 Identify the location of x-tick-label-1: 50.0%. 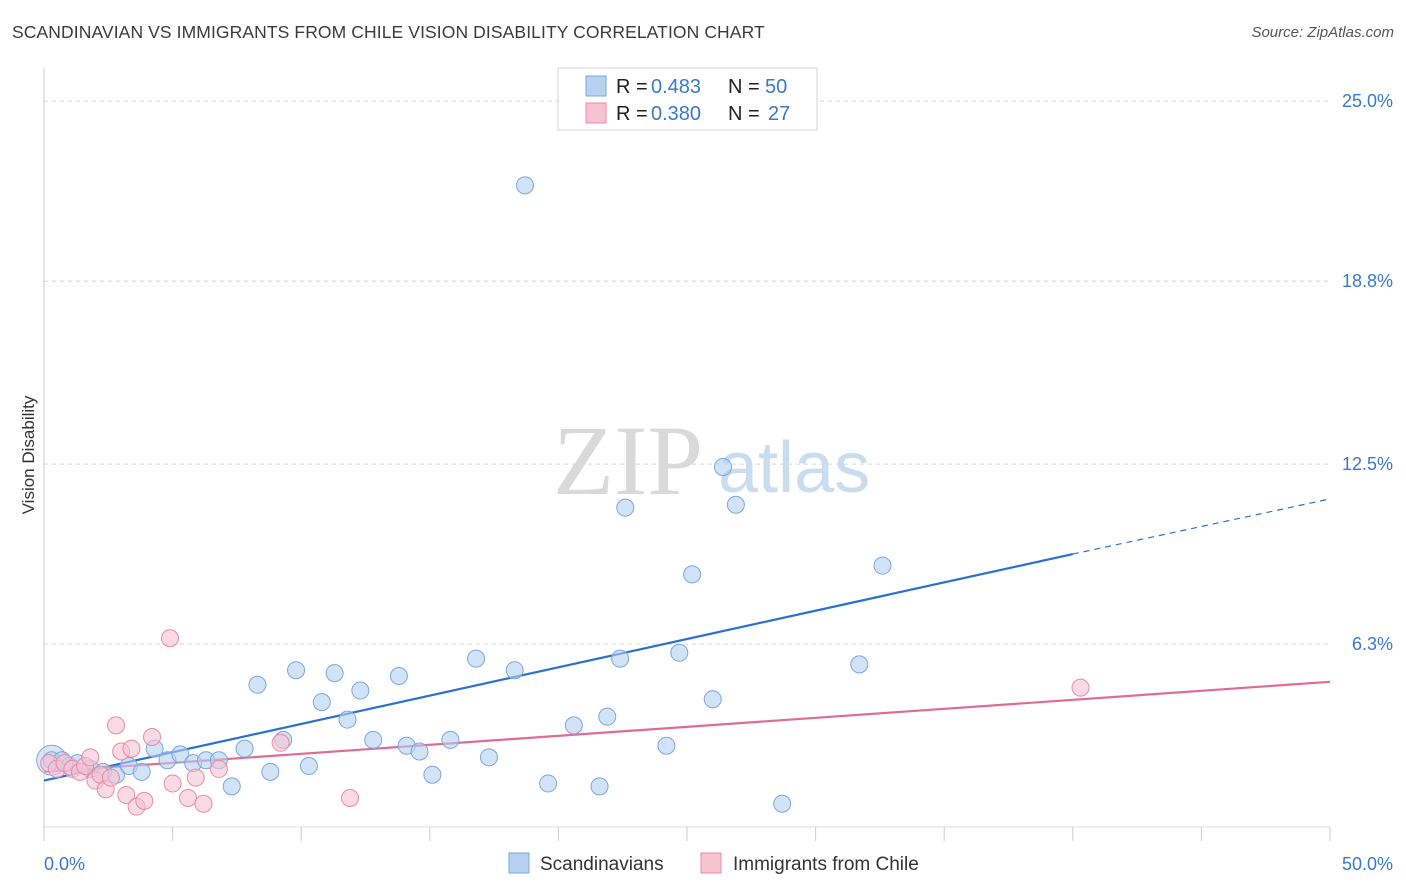
(1367, 864).